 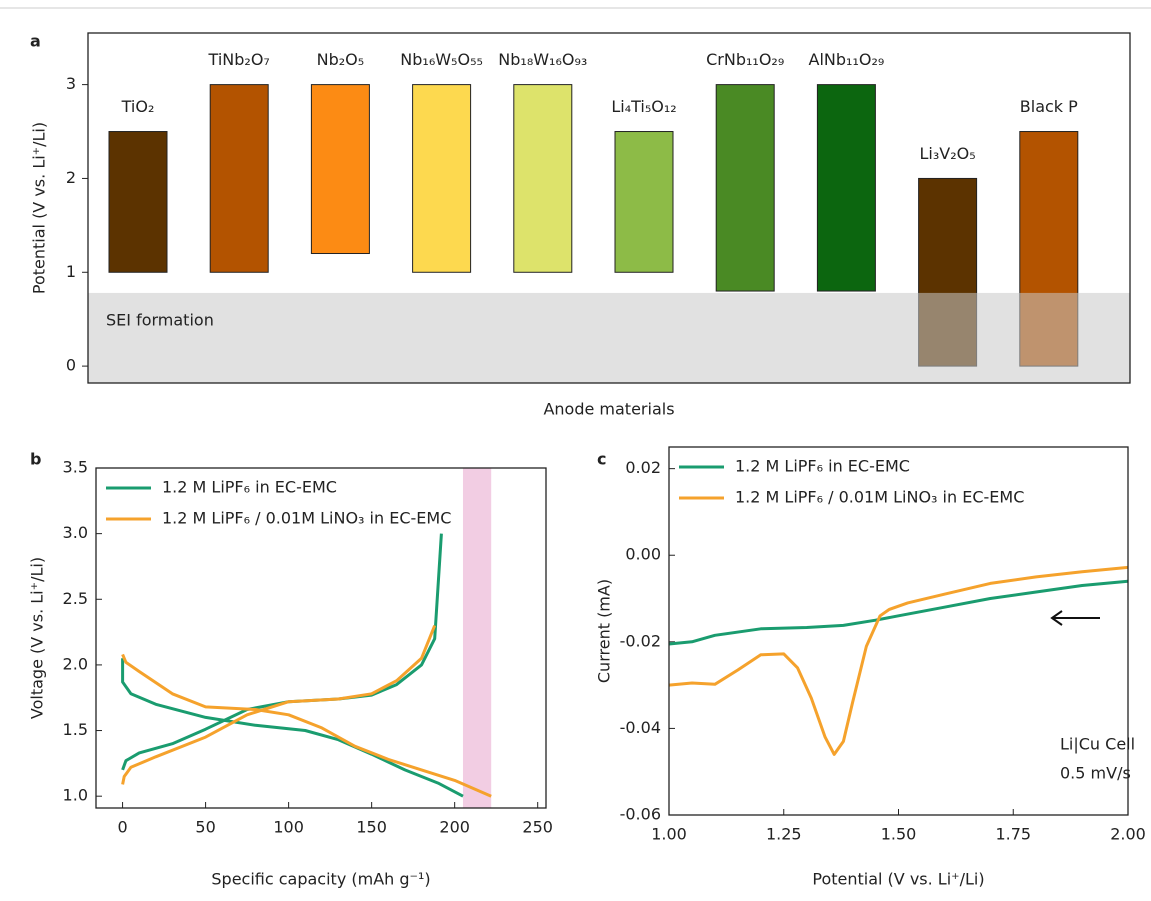 I want to click on x-tick-label: 100, so click(x=288, y=827).